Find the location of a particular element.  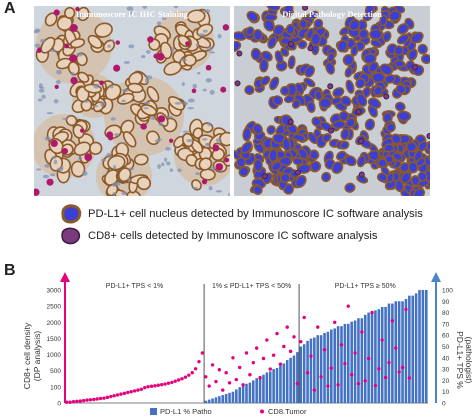

legend-bar-swatch is located at coordinates (153, 411).